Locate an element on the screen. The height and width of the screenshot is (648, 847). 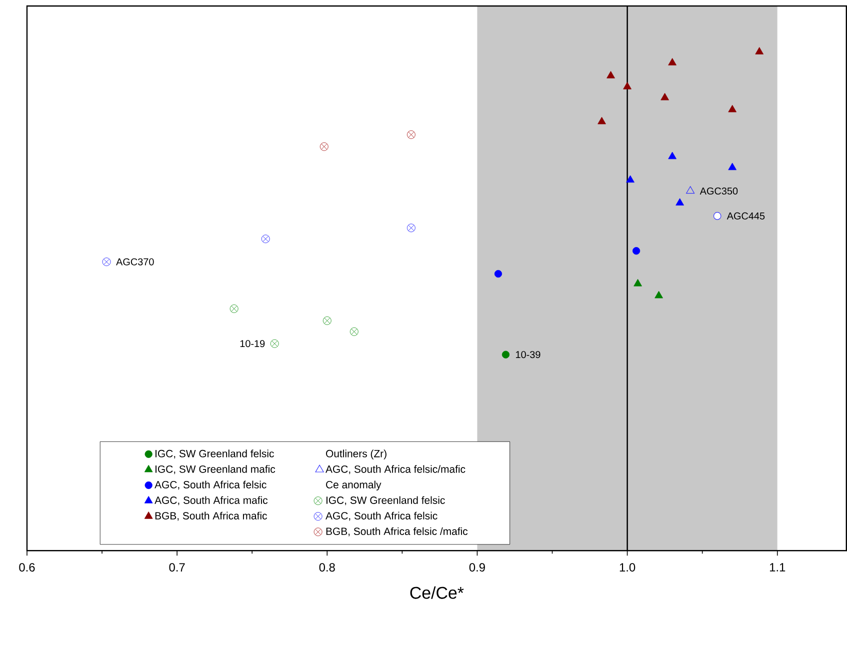
legend-label: AGC, South Africa mafic is located at coordinates (211, 501).